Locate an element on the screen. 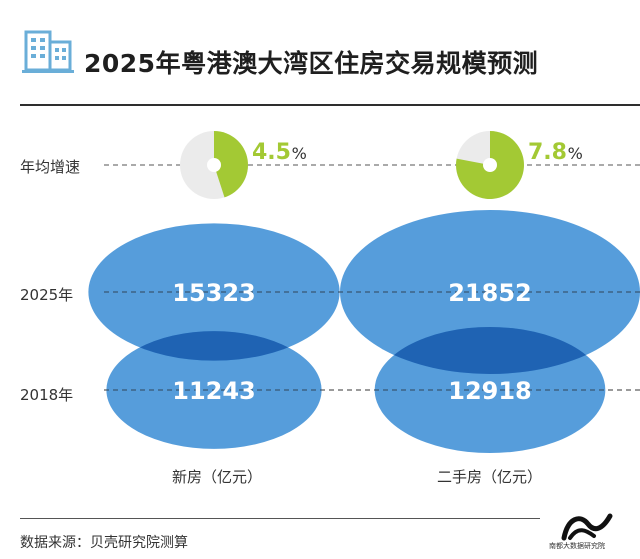 The height and width of the screenshot is (559, 640). growth-rate-label: 7.8 is located at coordinates (547, 152).